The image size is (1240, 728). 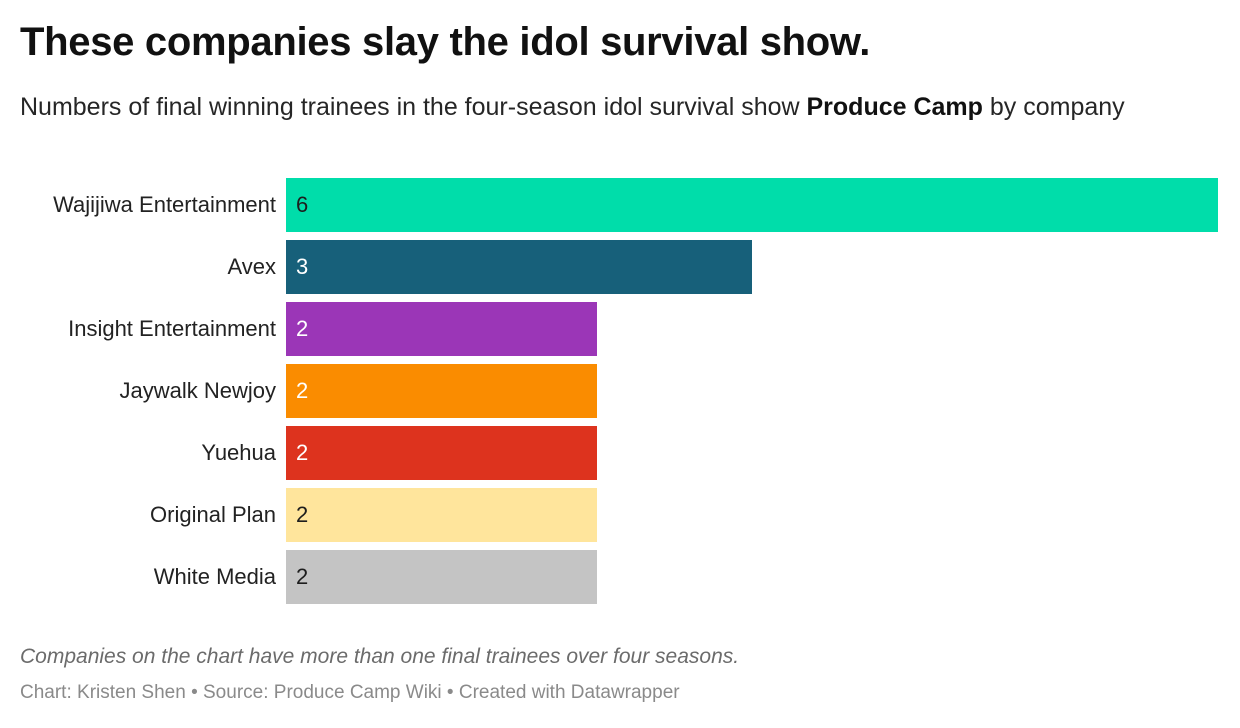 What do you see at coordinates (894, 107) in the screenshot?
I see `subtitle-show-name: Produce Camp` at bounding box center [894, 107].